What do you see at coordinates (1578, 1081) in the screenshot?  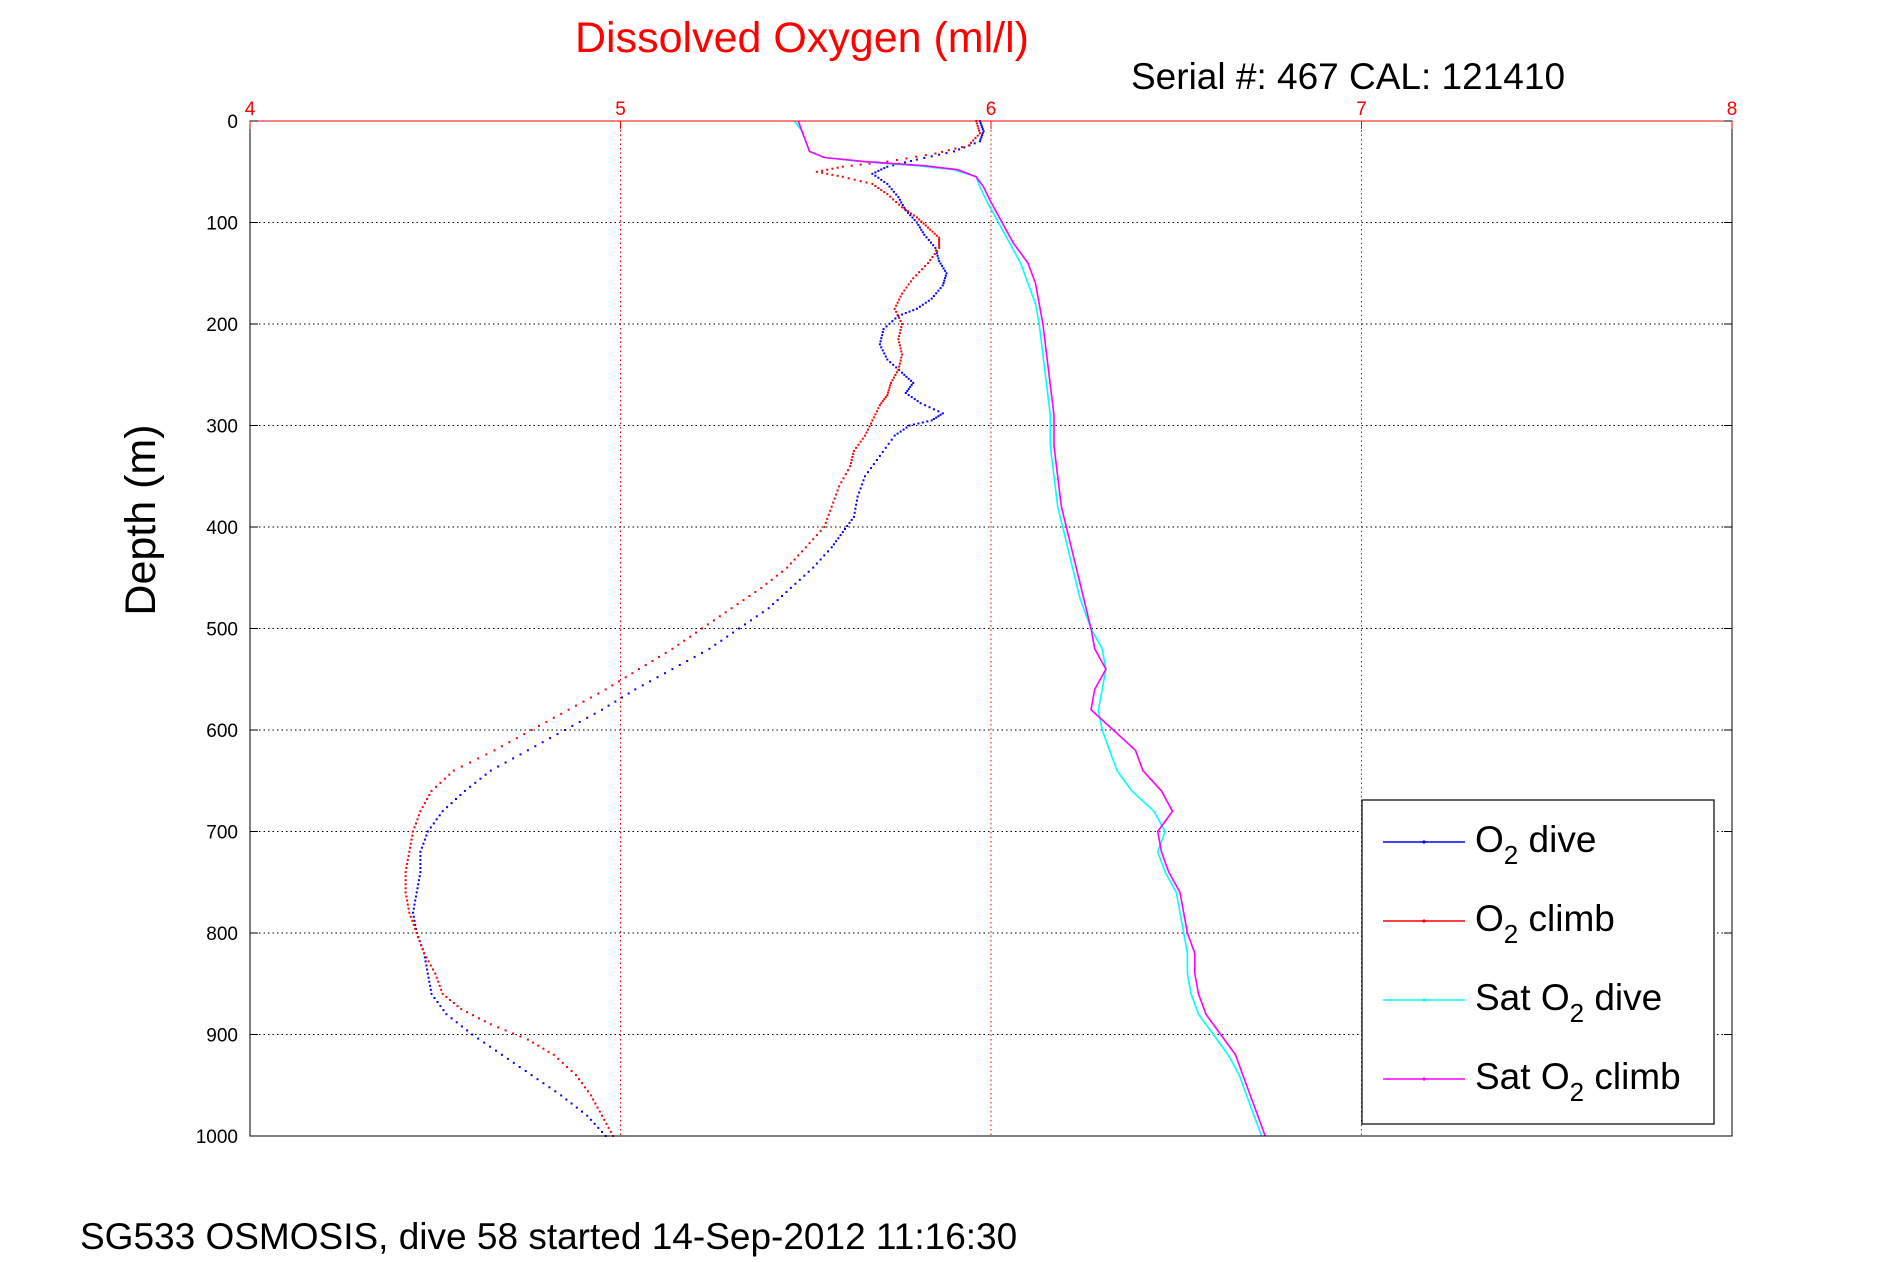 I see `legend-label: Sat O2 climb` at bounding box center [1578, 1081].